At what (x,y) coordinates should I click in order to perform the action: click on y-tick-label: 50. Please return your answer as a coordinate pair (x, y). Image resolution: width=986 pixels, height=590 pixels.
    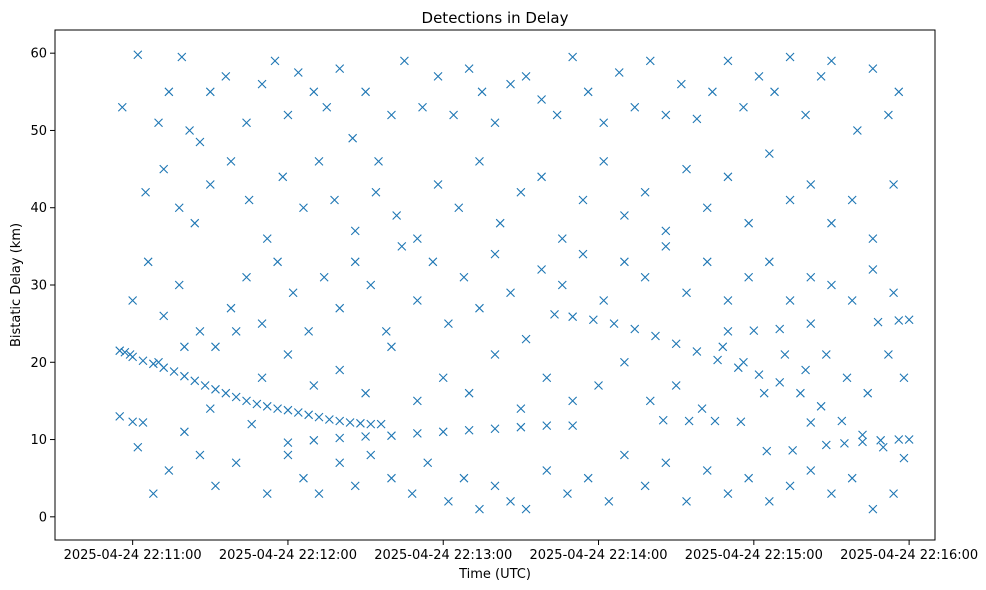
    Looking at the image, I should click on (38, 131).